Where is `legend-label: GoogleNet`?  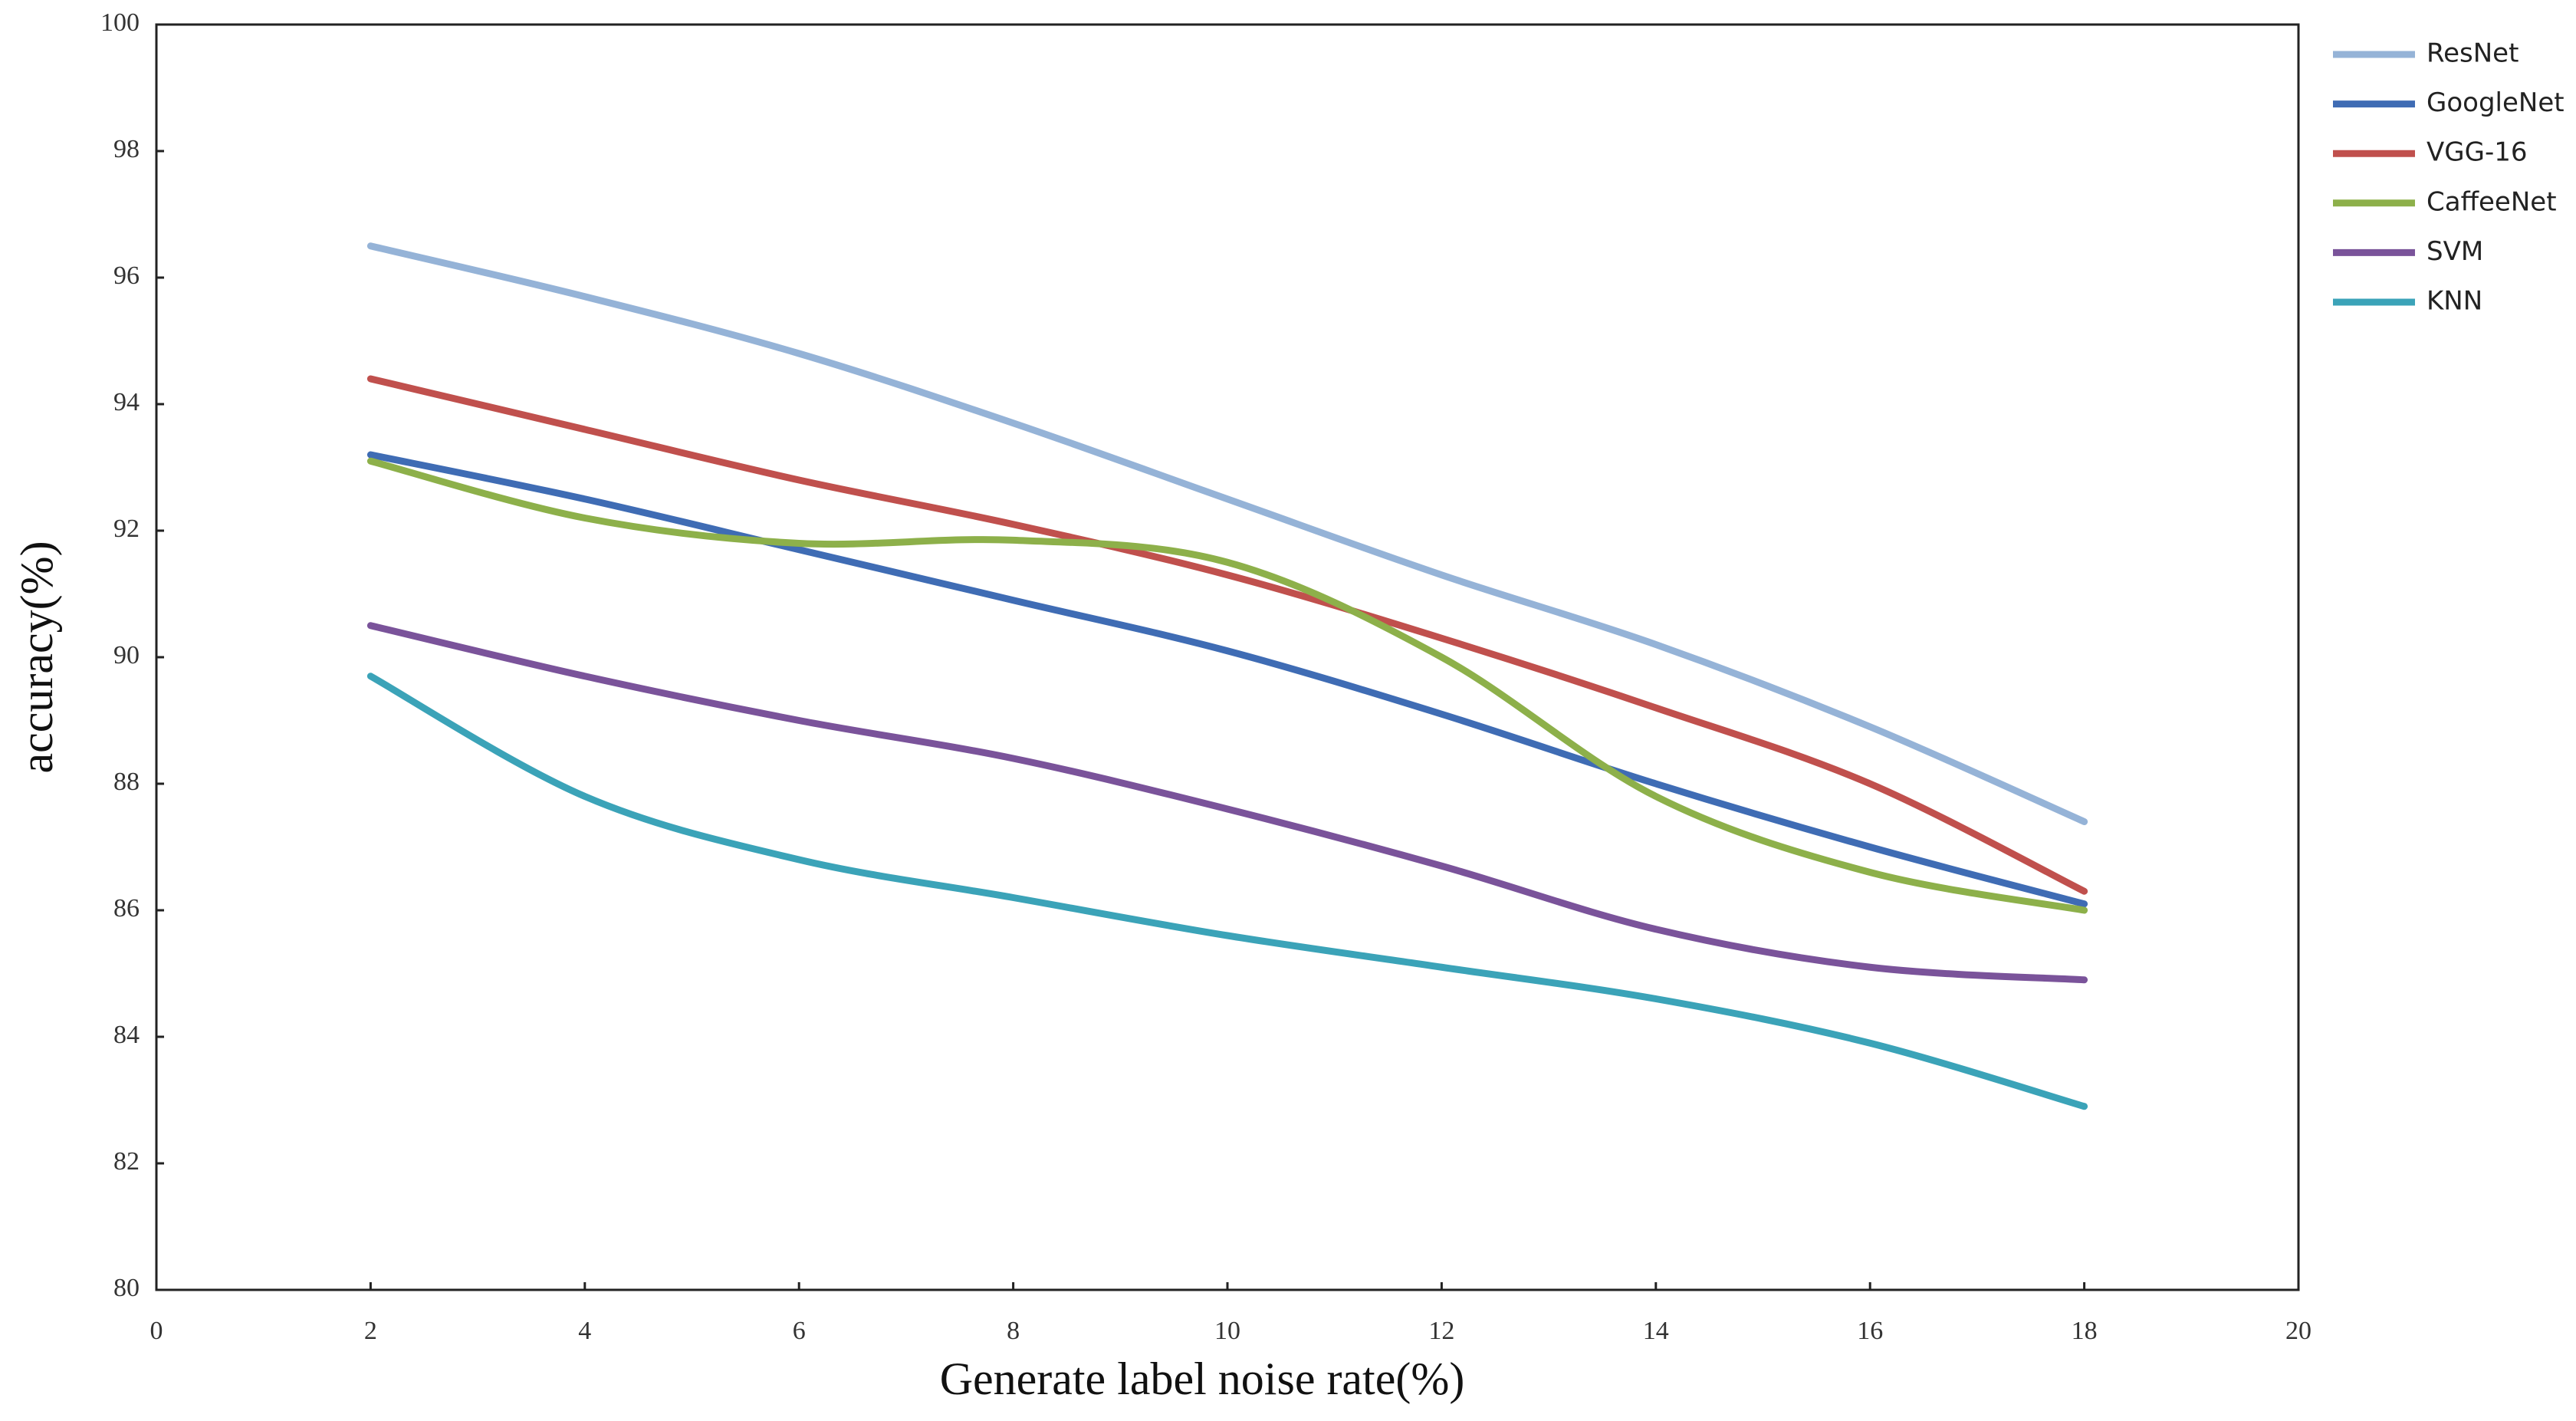
legend-label: GoogleNet is located at coordinates (2495, 103).